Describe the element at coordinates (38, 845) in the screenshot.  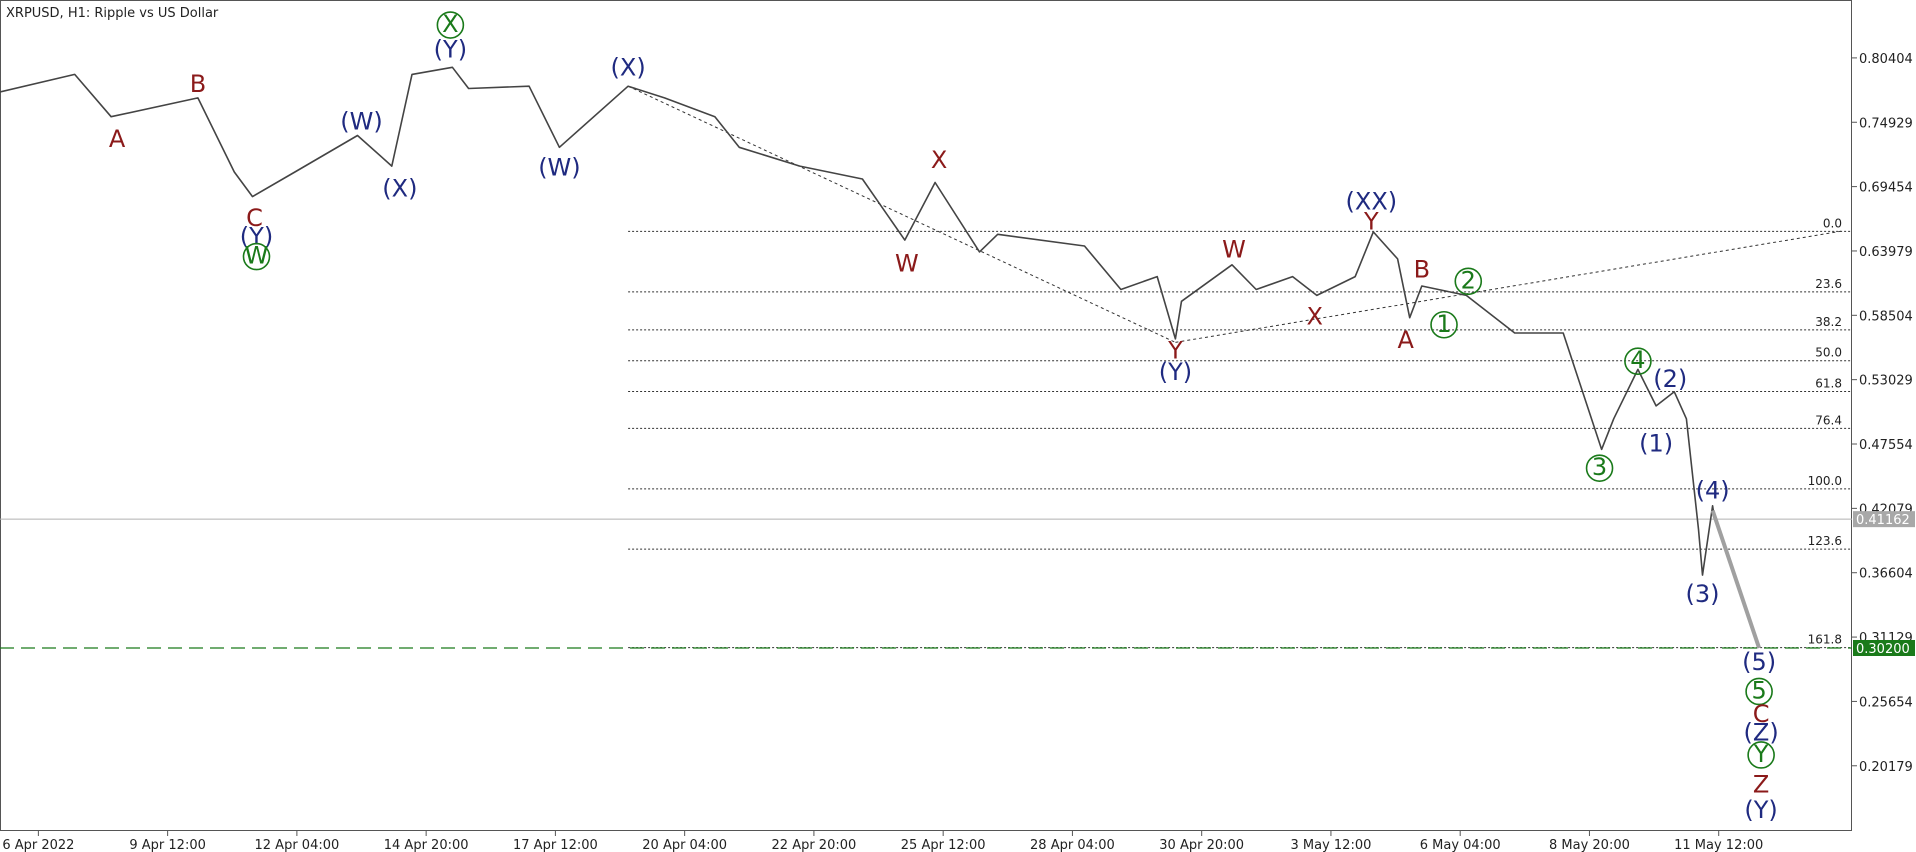
I see `x-tick-label: 6 Apr 2022` at that location.